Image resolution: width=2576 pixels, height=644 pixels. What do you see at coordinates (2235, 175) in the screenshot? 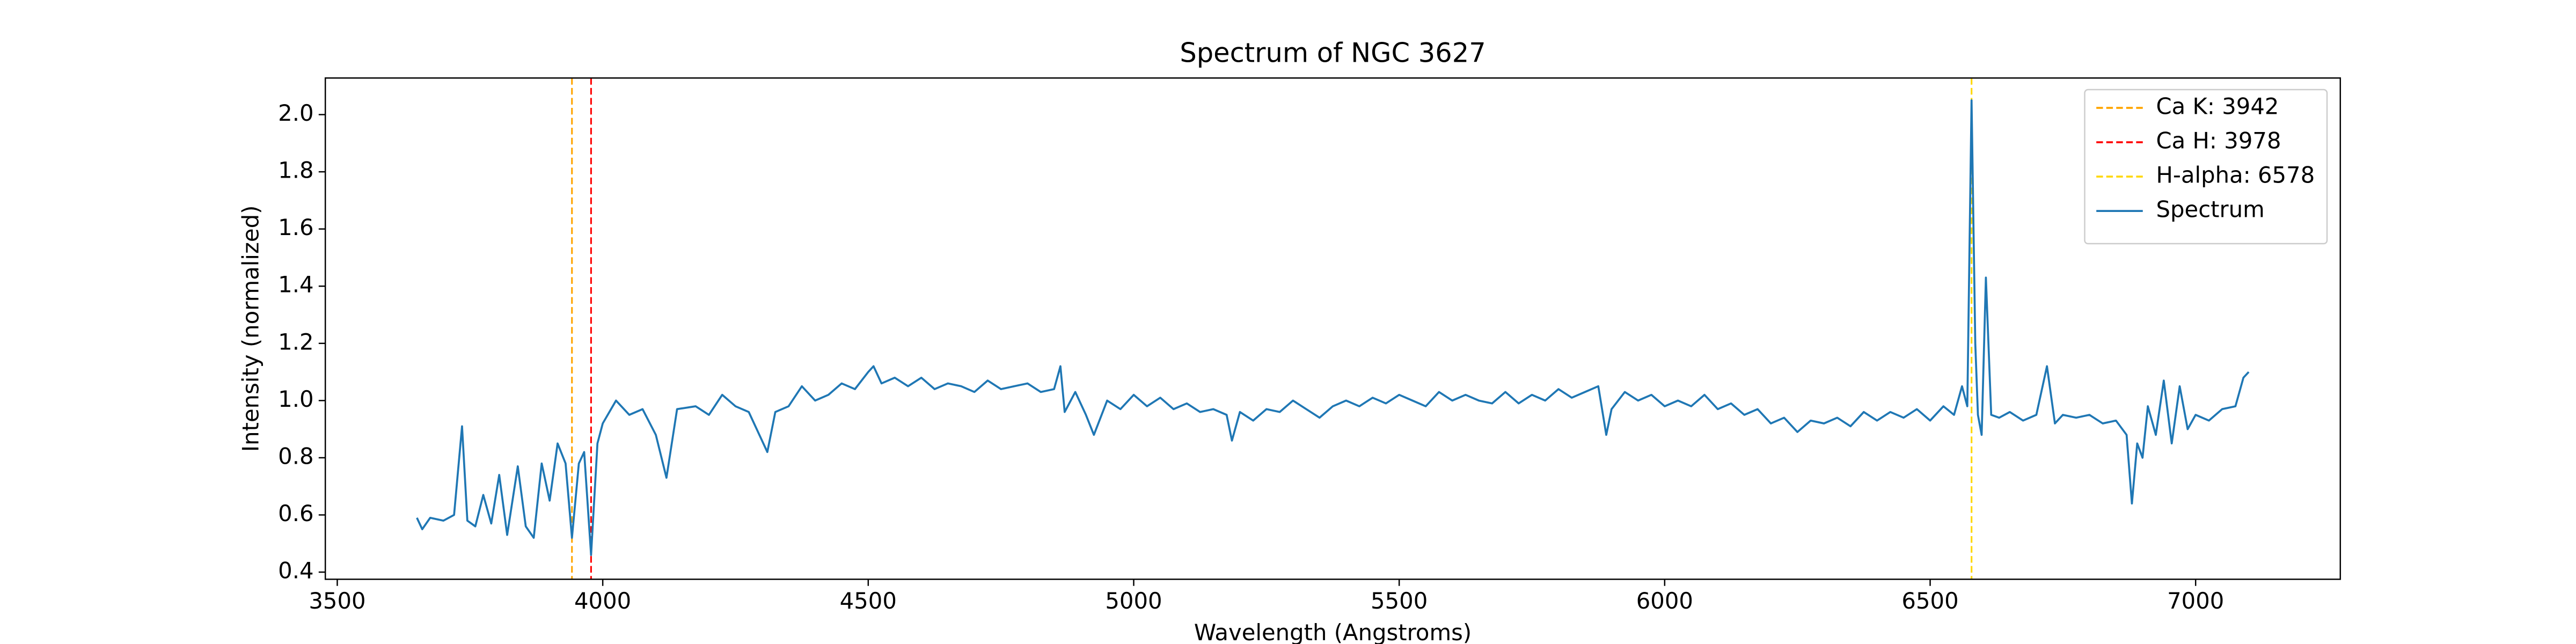
I see `legend-label: H-alpha: 6578` at bounding box center [2235, 175].